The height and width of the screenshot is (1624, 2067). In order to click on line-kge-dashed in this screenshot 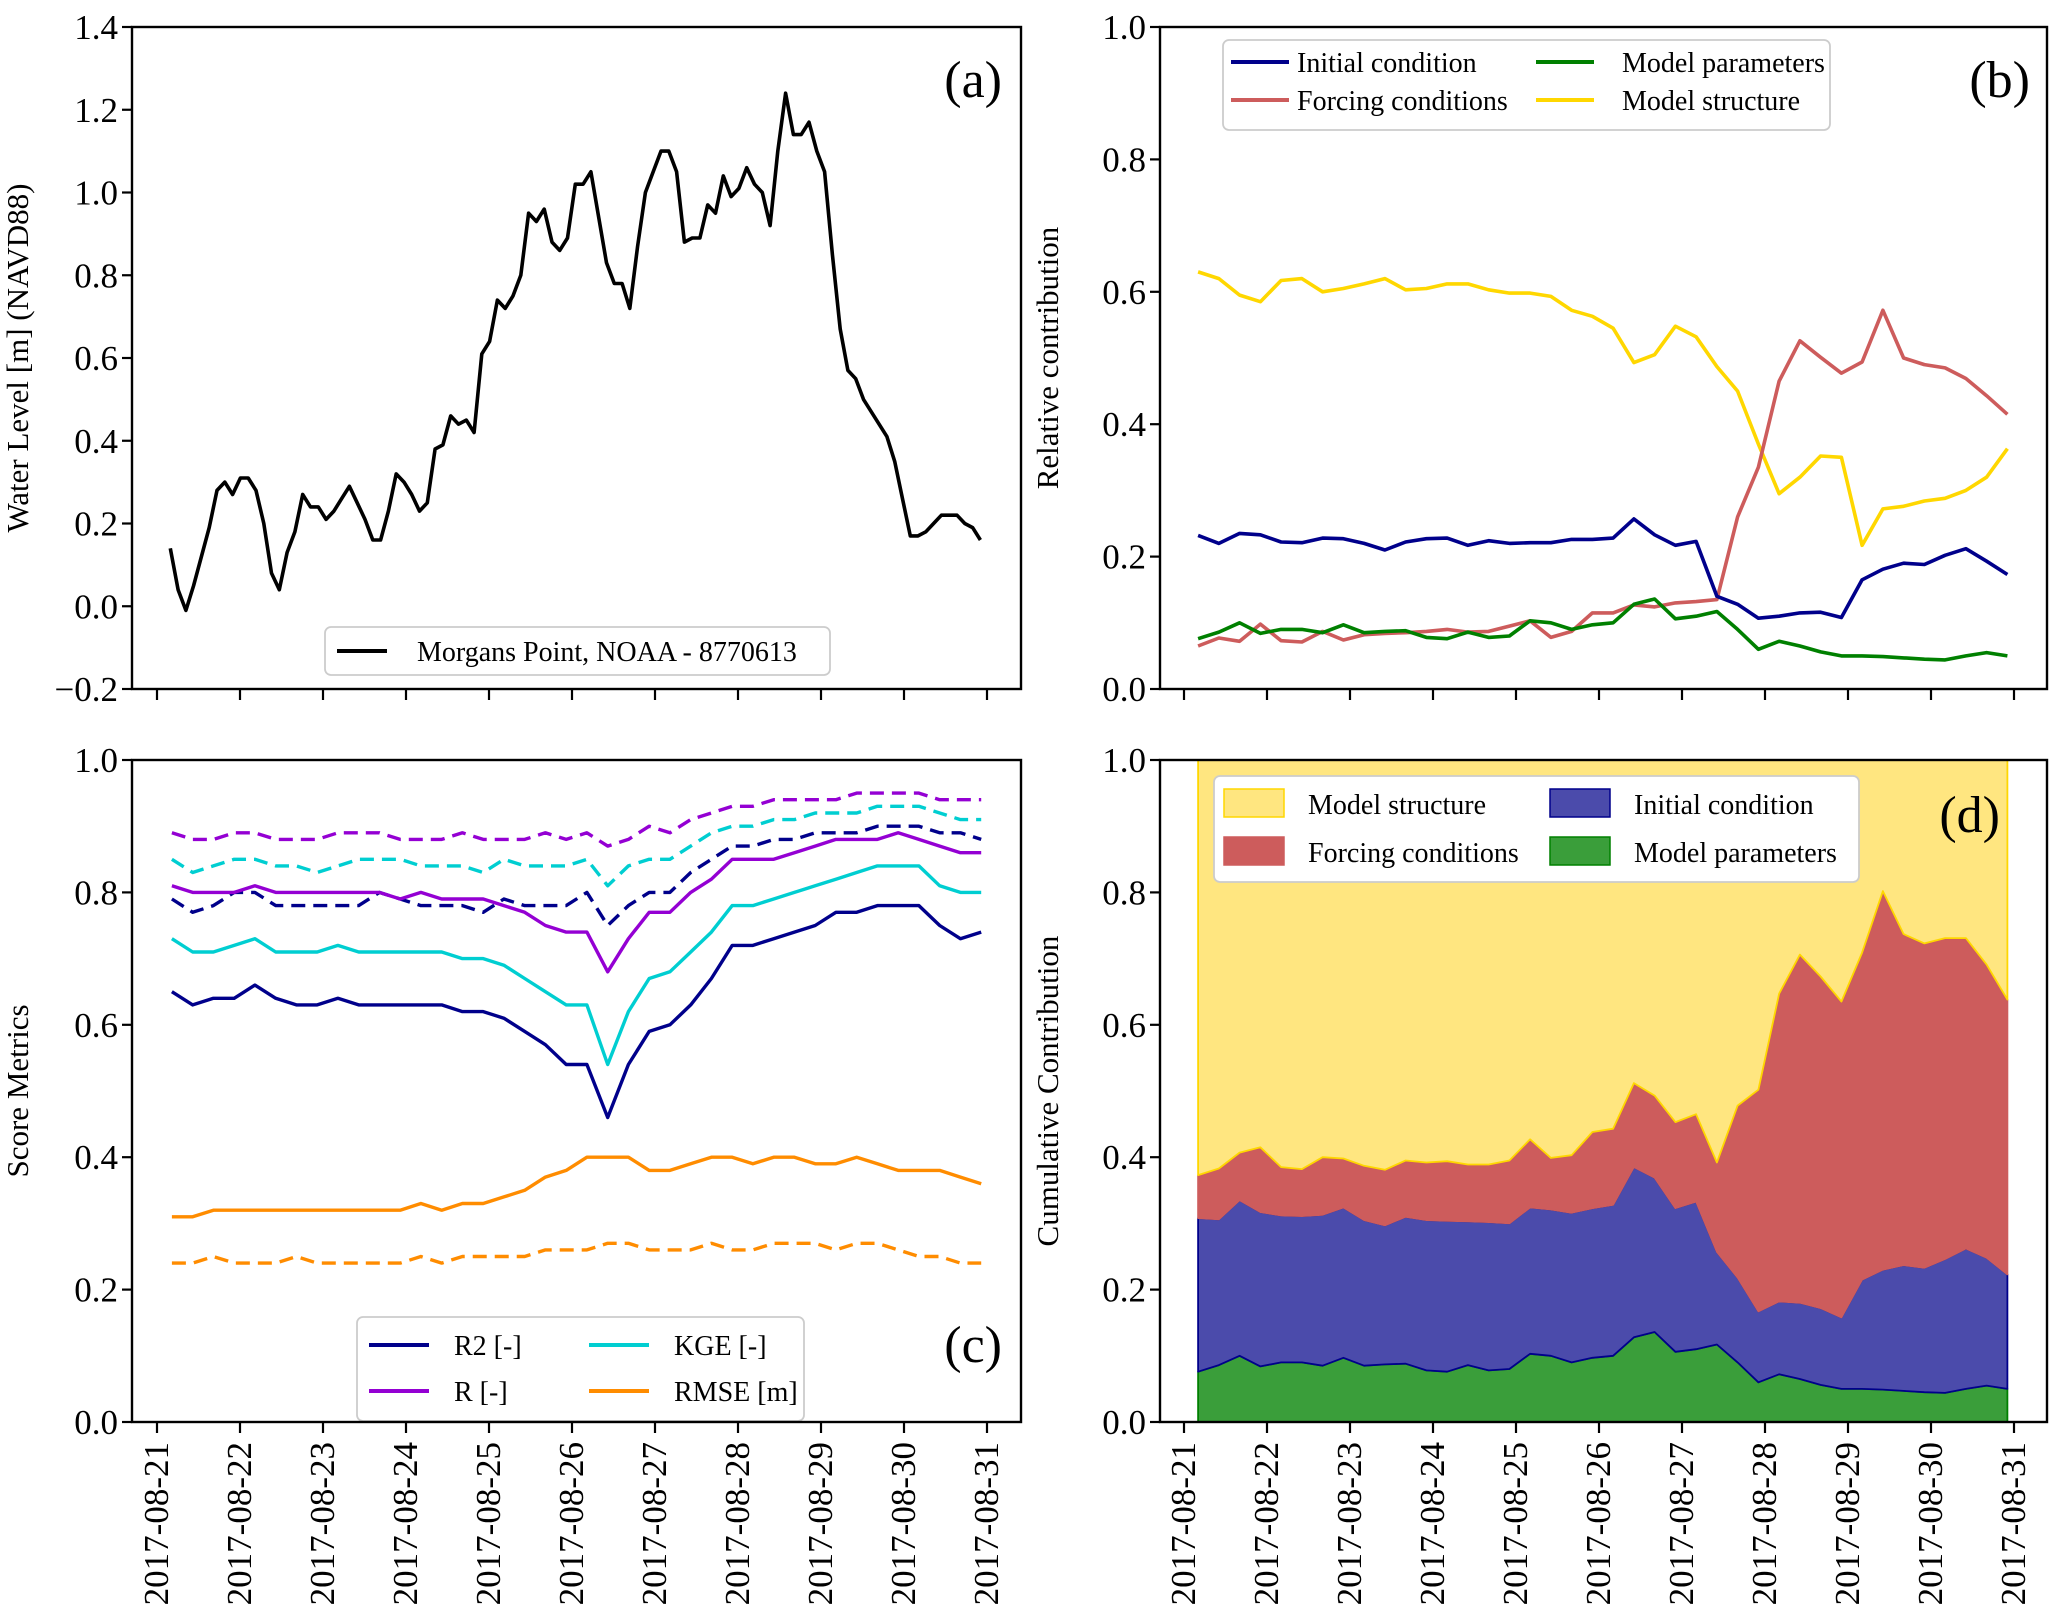, I will do `click(576, 846)`.